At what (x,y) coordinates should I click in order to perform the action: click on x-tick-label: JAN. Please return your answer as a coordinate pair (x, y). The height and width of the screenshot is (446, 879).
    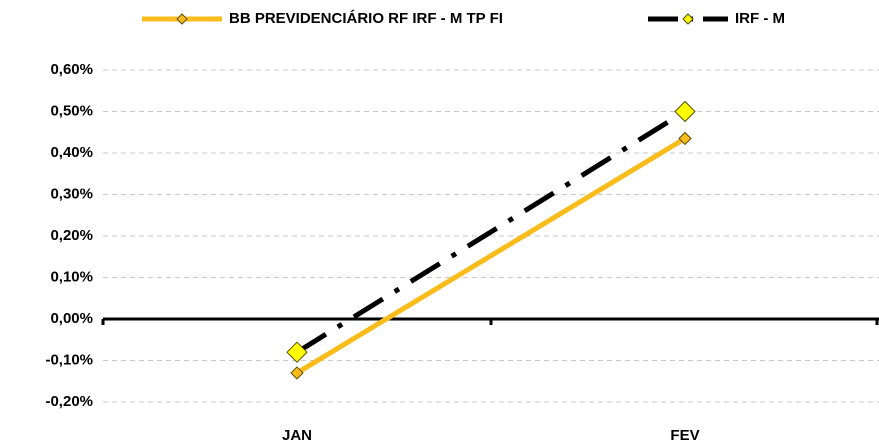
    Looking at the image, I should click on (297, 435).